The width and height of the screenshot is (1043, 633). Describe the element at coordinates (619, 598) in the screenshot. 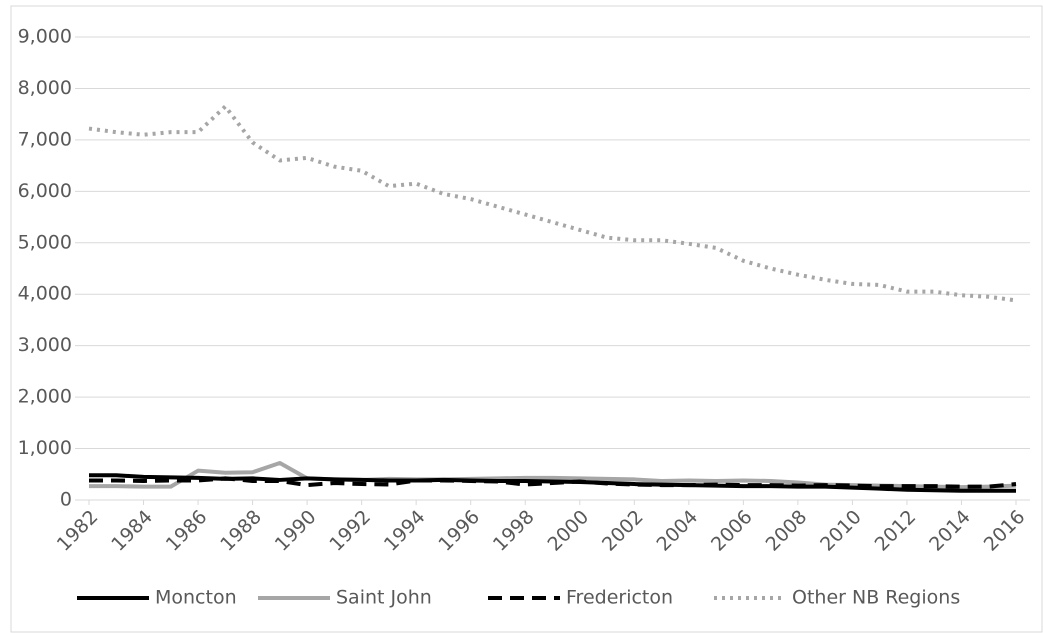

I see `legend-label: Fredericton` at that location.